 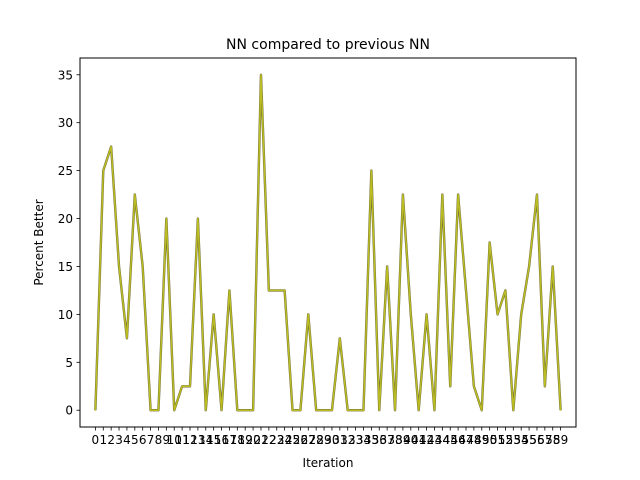 I want to click on x-tick-label: 1, so click(x=103, y=440).